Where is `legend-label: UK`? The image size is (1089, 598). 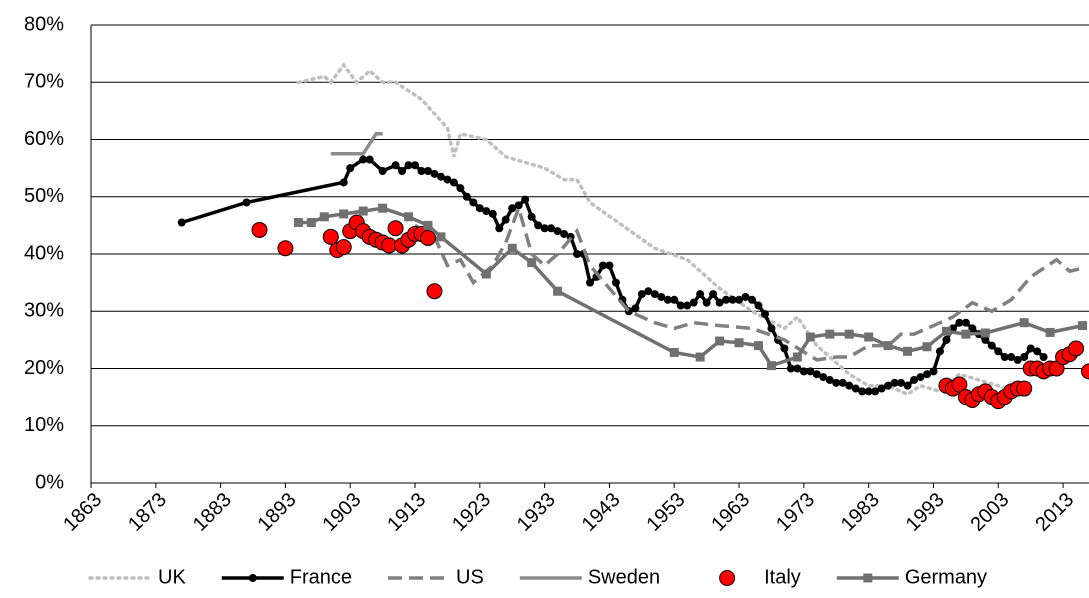 legend-label: UK is located at coordinates (172, 577).